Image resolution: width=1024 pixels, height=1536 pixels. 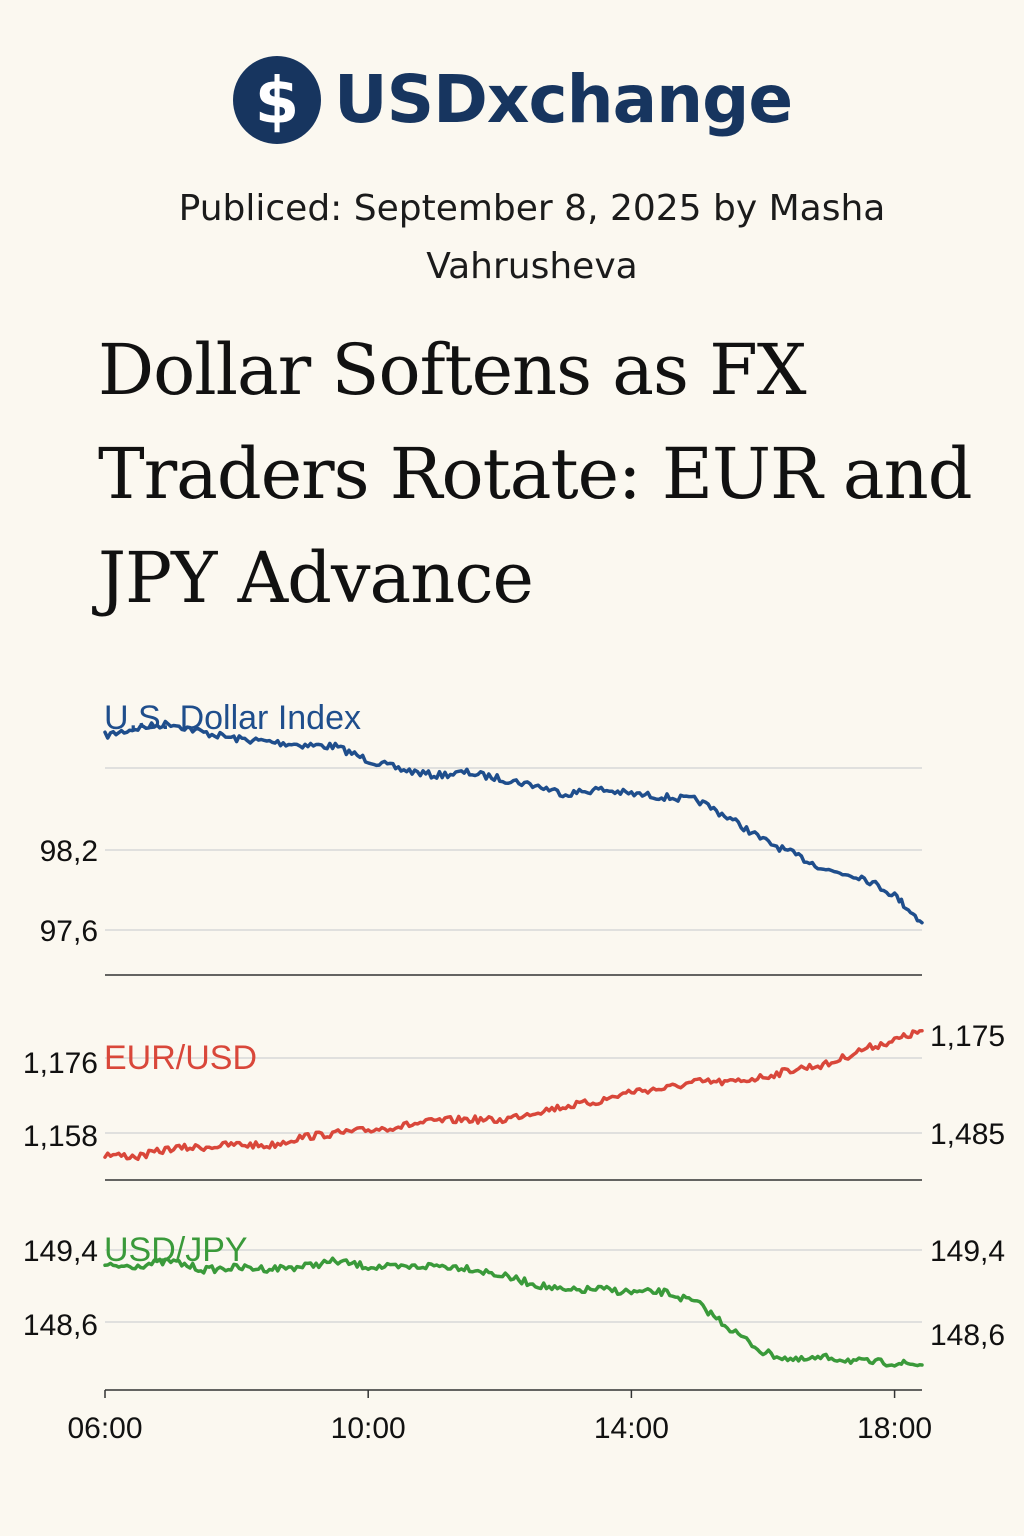 I want to click on chart-title: U.S. Dollar Index, so click(x=232, y=718).